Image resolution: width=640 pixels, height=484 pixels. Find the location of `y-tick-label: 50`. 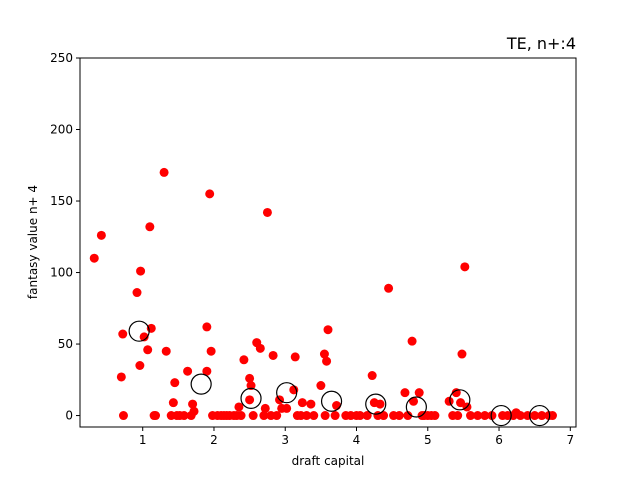

y-tick-label: 50 is located at coordinates (65, 344).